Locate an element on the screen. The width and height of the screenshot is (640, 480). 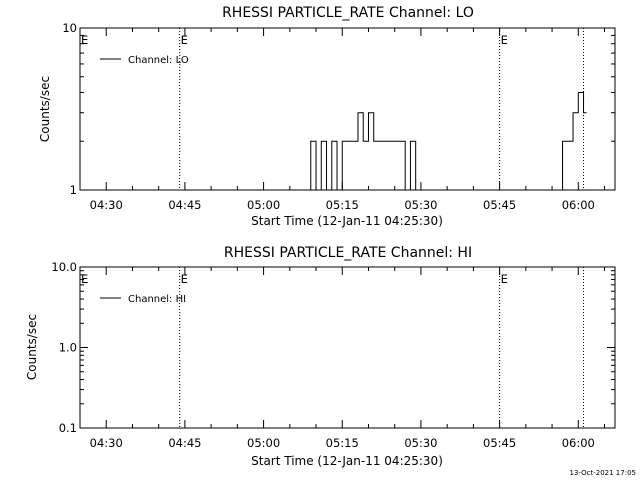
generation-timestamp: 13-Oct-2021 17:05 is located at coordinates (603, 473).